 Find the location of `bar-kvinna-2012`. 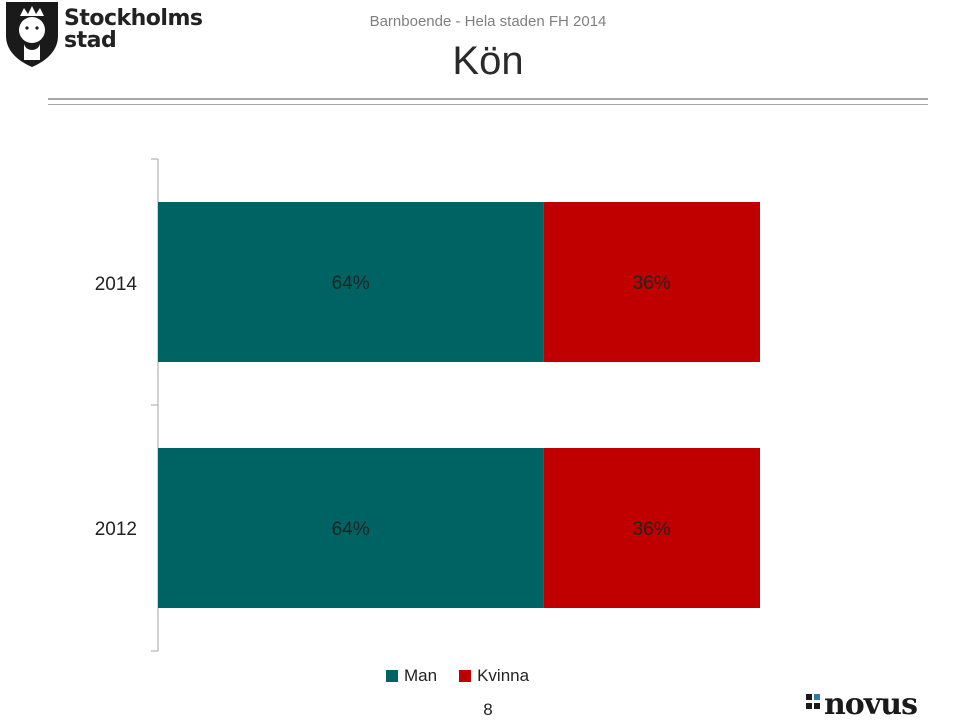

bar-kvinna-2012 is located at coordinates (651, 528).